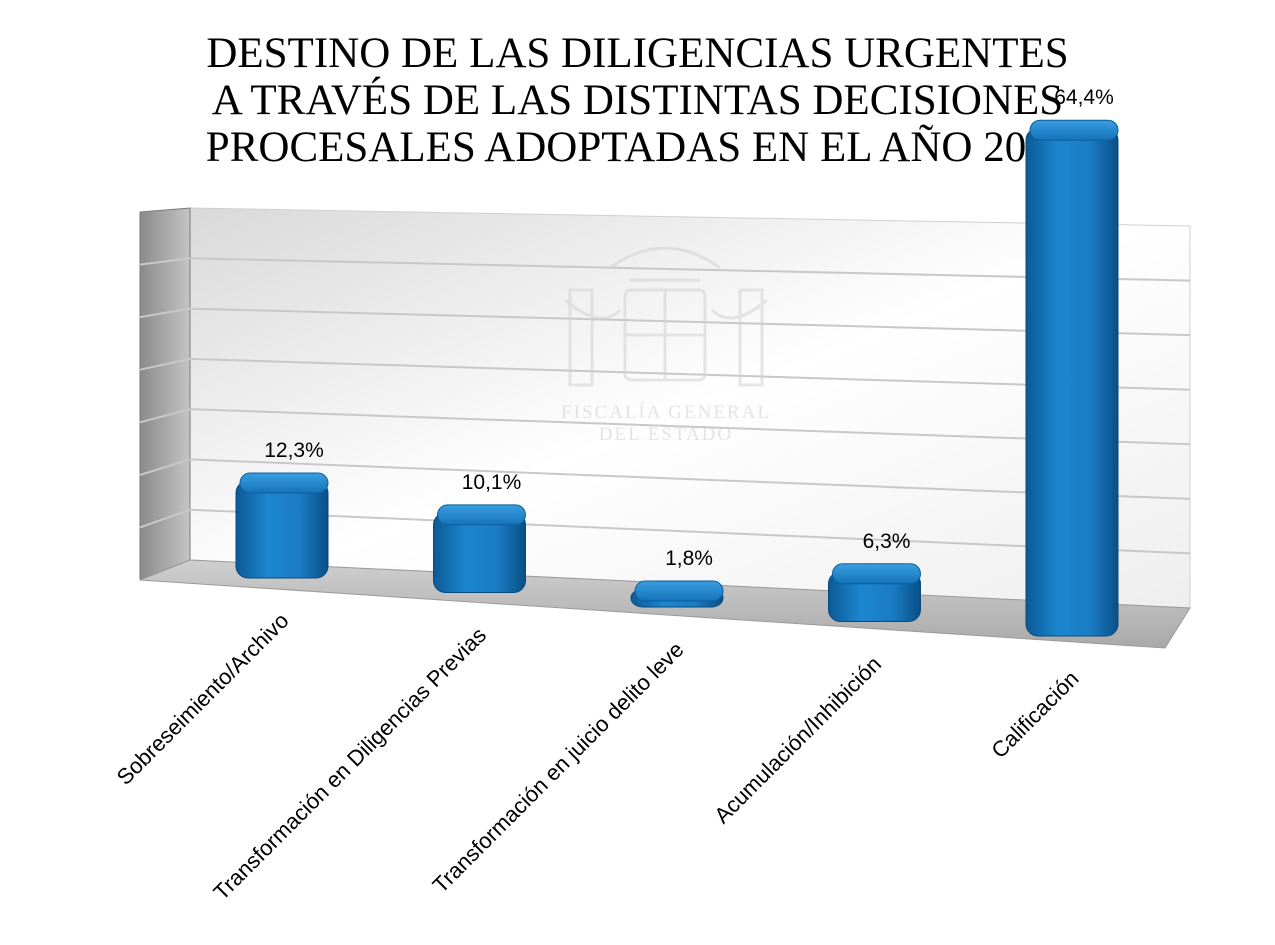  Describe the element at coordinates (689, 558) in the screenshot. I see `value-label-3: 1,8%` at that location.